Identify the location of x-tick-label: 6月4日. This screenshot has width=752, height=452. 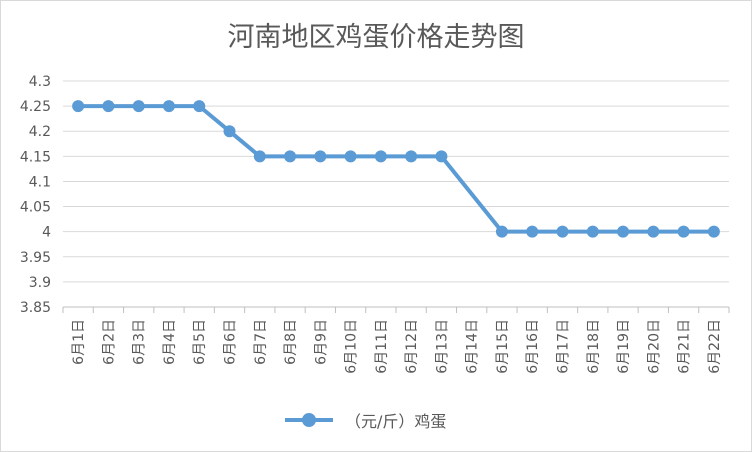
(170, 342).